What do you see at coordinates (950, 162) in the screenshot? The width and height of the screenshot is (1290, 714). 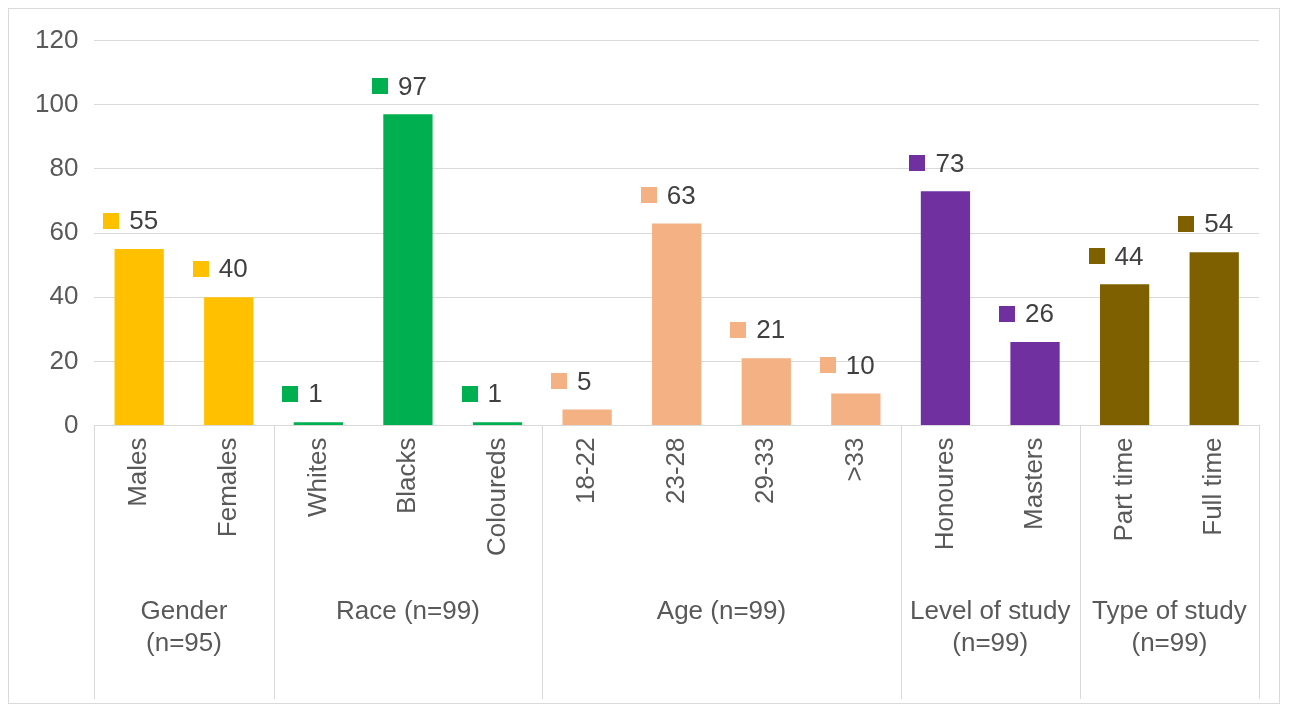 I see `data-label: 73` at bounding box center [950, 162].